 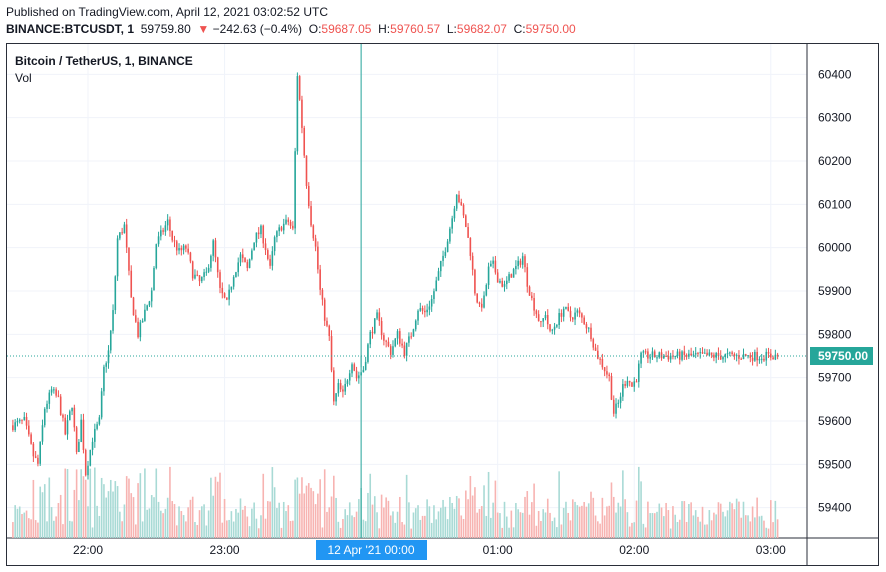 I want to click on last-price-label: 59750.00, so click(x=843, y=356).